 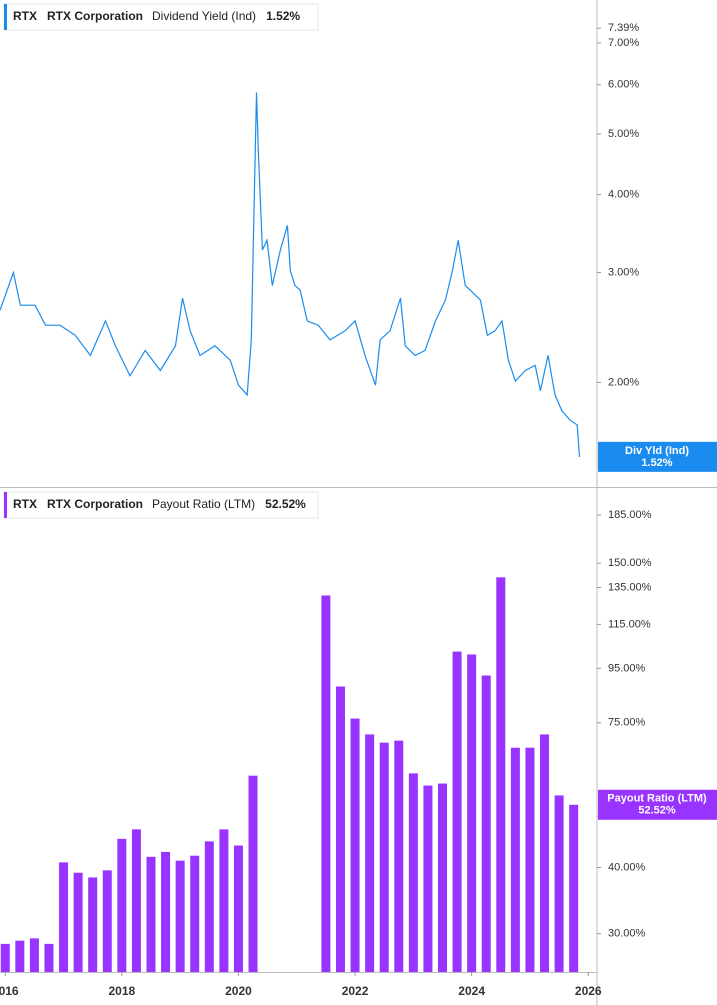 I want to click on latest-badge-name: Div Yld (Ind), so click(x=657, y=451).